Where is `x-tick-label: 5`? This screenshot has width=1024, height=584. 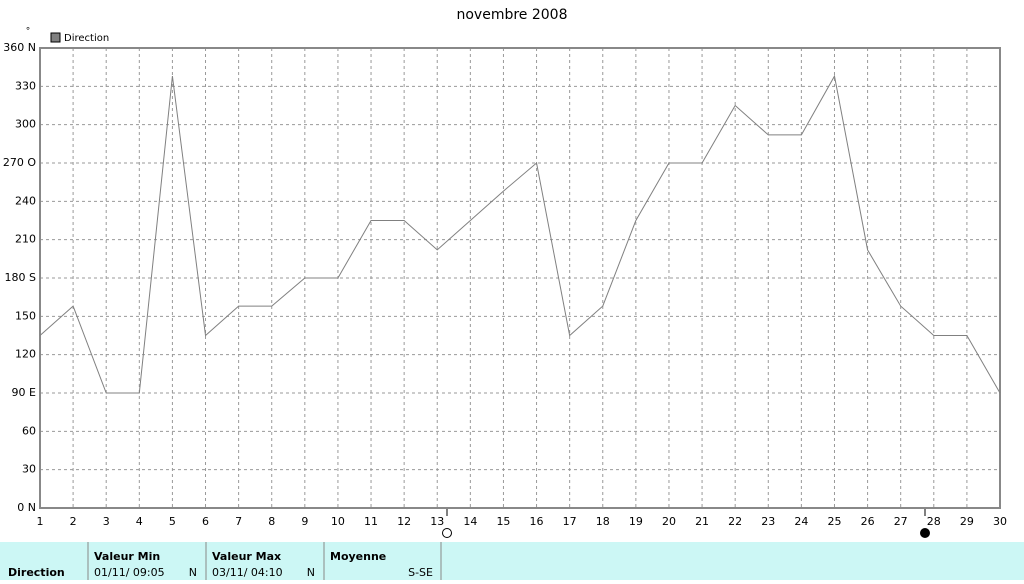
x-tick-label: 5 is located at coordinates (172, 521).